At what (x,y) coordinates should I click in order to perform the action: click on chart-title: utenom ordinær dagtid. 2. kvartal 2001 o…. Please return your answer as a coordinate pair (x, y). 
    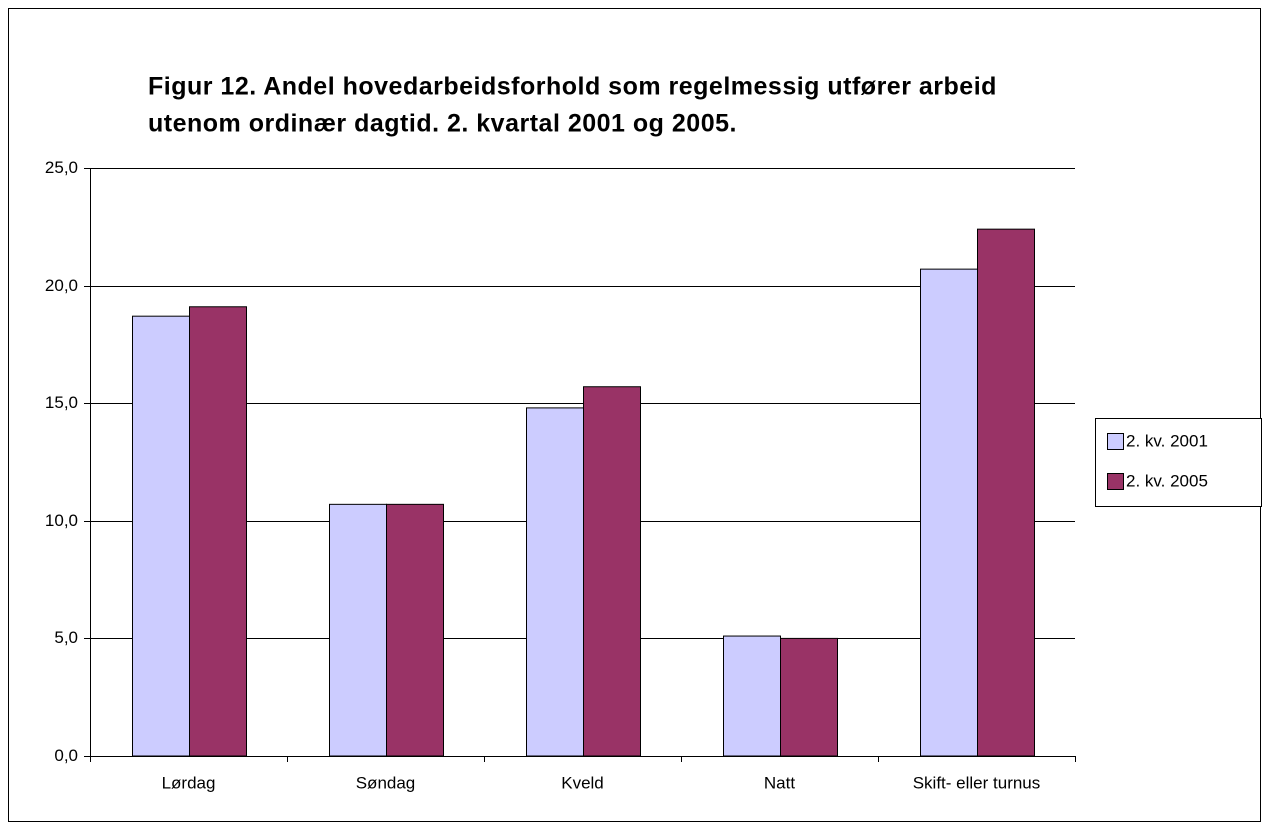
    Looking at the image, I should click on (442, 124).